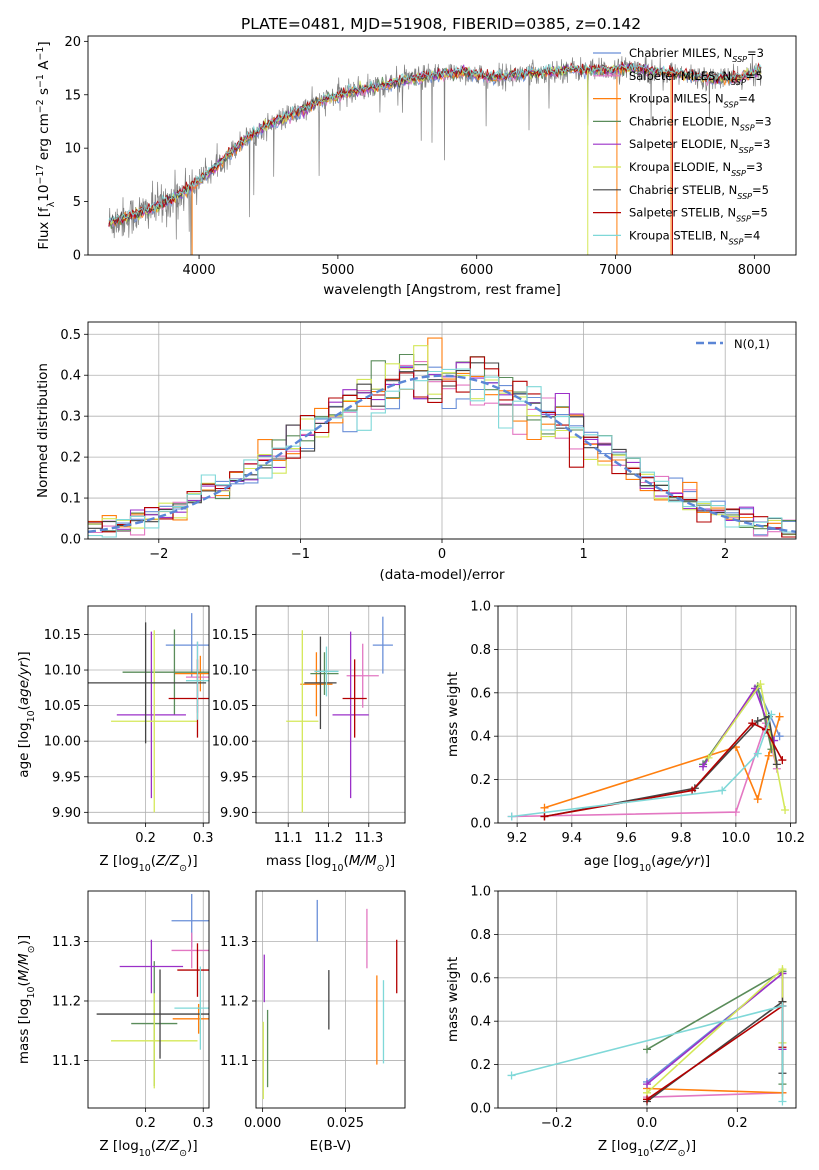 The height and width of the screenshot is (1170, 819). Describe the element at coordinates (158, 554) in the screenshot. I see `x-tick-label: −2` at that location.